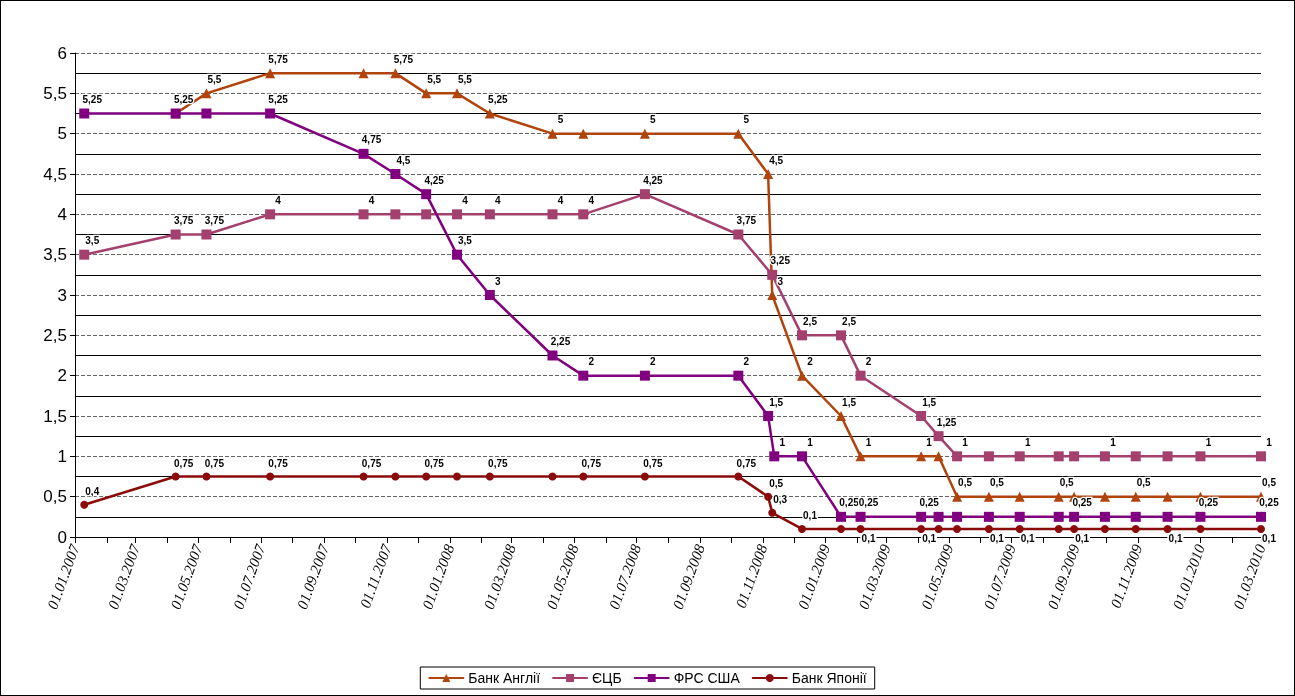  What do you see at coordinates (55, 497) in the screenshot?
I see `y-tick-label: 0,5` at bounding box center [55, 497].